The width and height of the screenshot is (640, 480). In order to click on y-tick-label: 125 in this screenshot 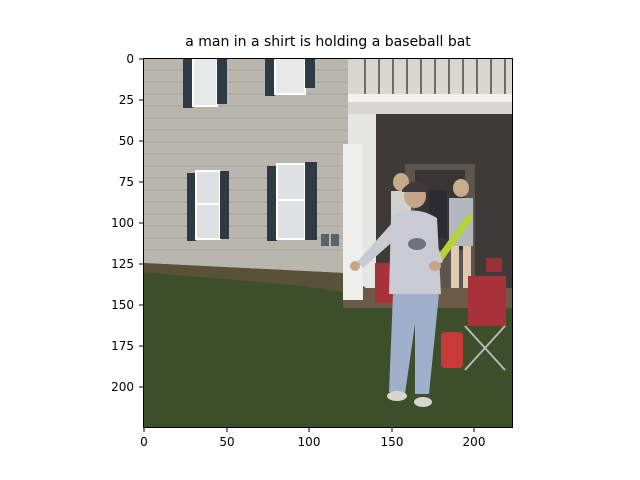, I will do `click(122, 264)`.